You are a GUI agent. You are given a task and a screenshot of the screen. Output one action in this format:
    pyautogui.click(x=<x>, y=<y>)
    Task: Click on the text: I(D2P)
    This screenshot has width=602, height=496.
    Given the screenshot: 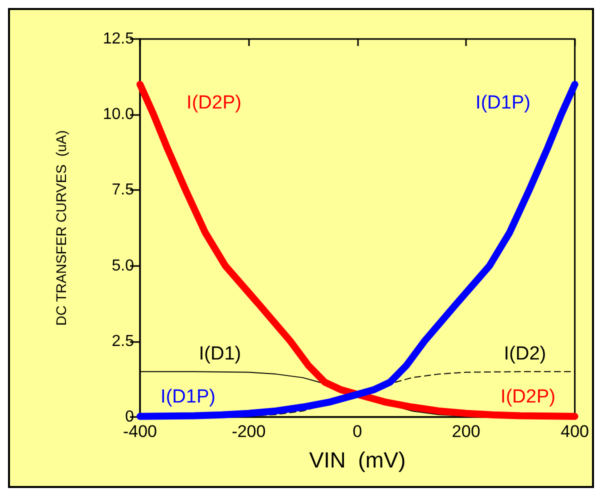 What is the action you would take?
    pyautogui.click(x=214, y=103)
    